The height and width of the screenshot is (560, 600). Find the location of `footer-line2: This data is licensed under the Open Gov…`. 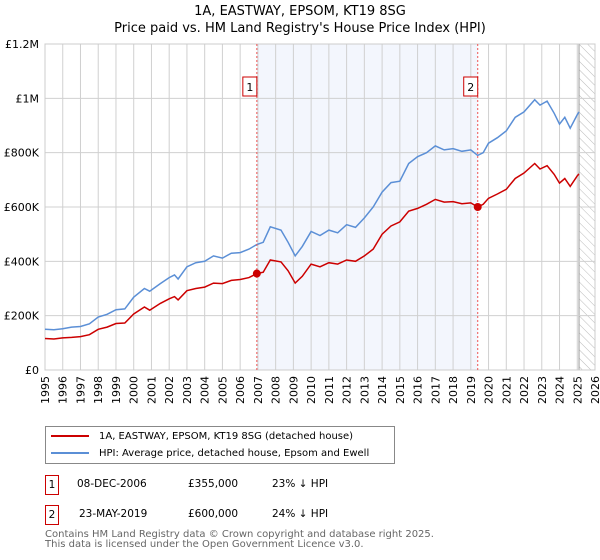

footer-line2: This data is licensed under the Open Gov… is located at coordinates (204, 544).